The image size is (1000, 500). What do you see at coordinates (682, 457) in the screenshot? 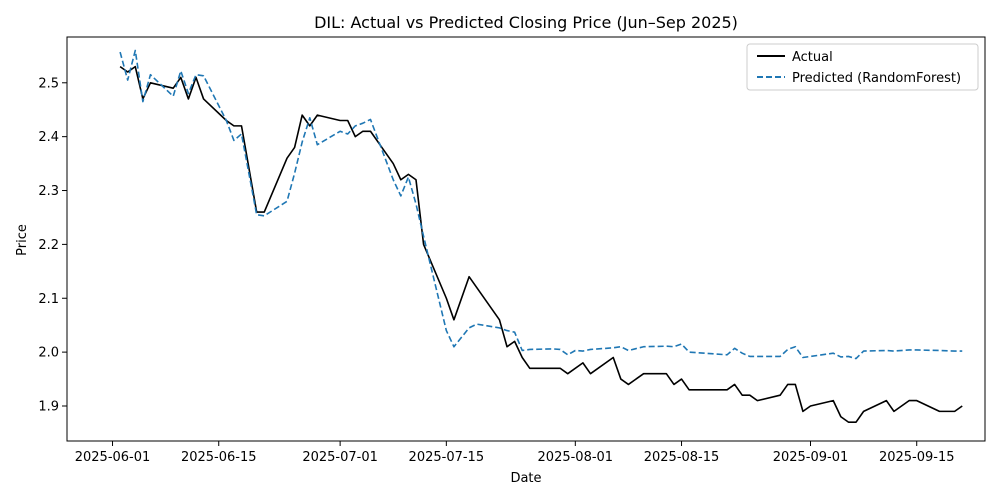
I see `x-tick-label: 2025-08-15` at bounding box center [682, 457].